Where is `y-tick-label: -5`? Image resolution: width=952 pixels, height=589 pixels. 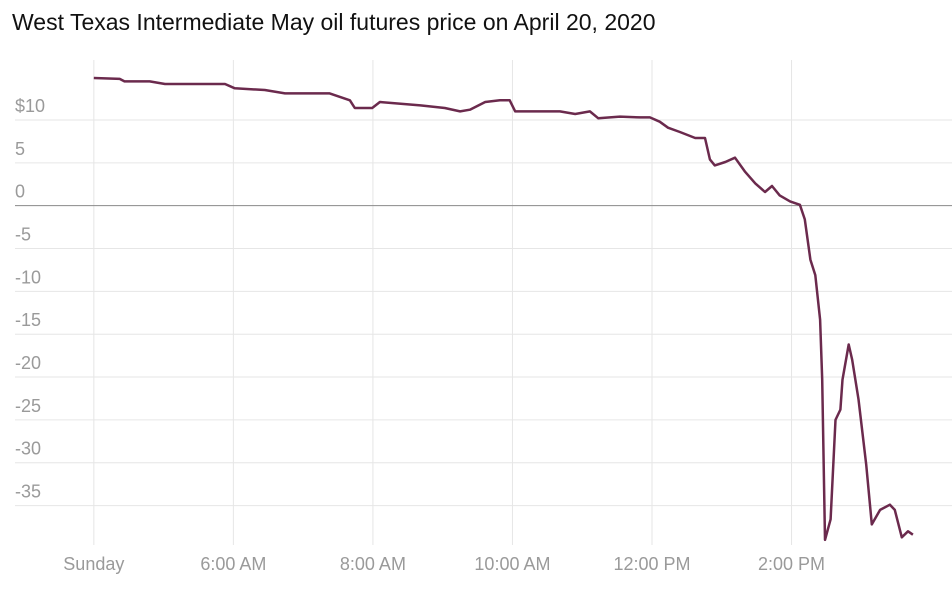 y-tick-label: -5 is located at coordinates (23, 235).